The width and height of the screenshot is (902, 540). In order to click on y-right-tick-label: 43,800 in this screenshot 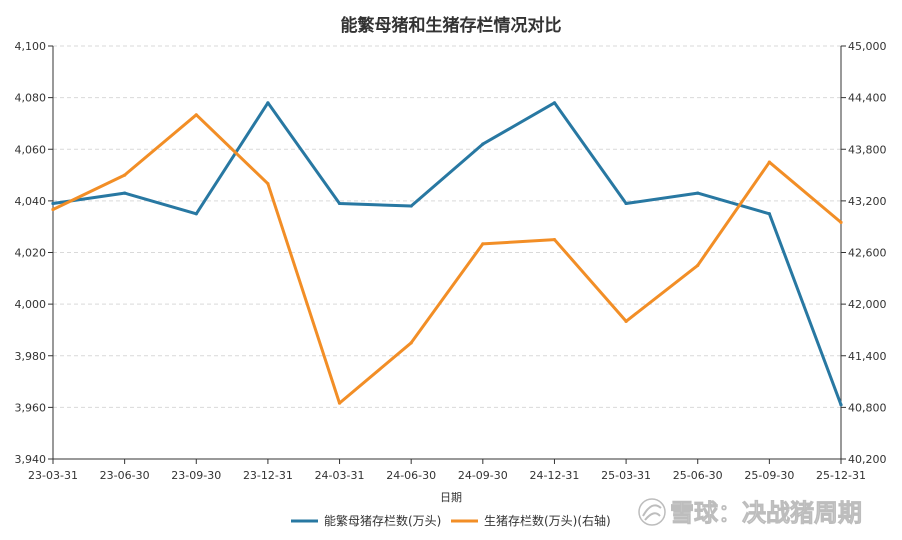, I will do `click(867, 149)`.